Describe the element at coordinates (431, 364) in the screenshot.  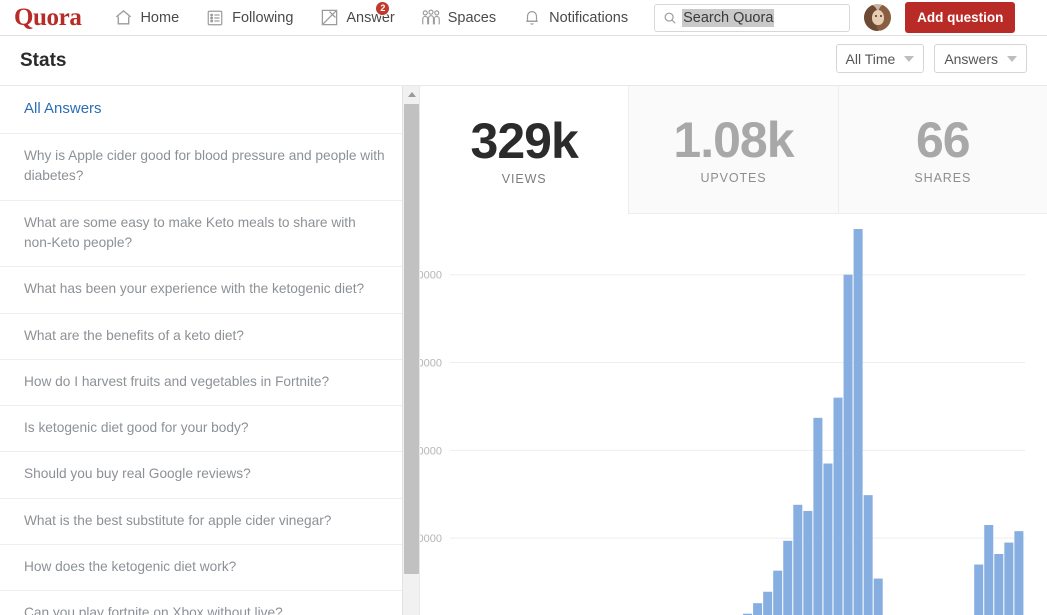
I see `y-axis-tick-label: 30000` at that location.